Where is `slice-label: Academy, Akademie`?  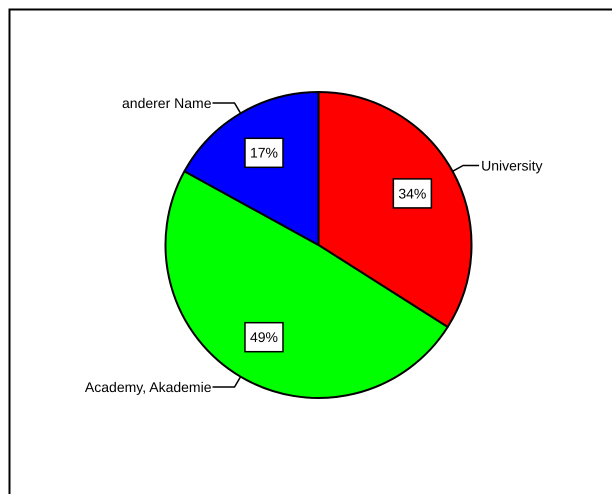 slice-label: Academy, Akademie is located at coordinates (148, 386).